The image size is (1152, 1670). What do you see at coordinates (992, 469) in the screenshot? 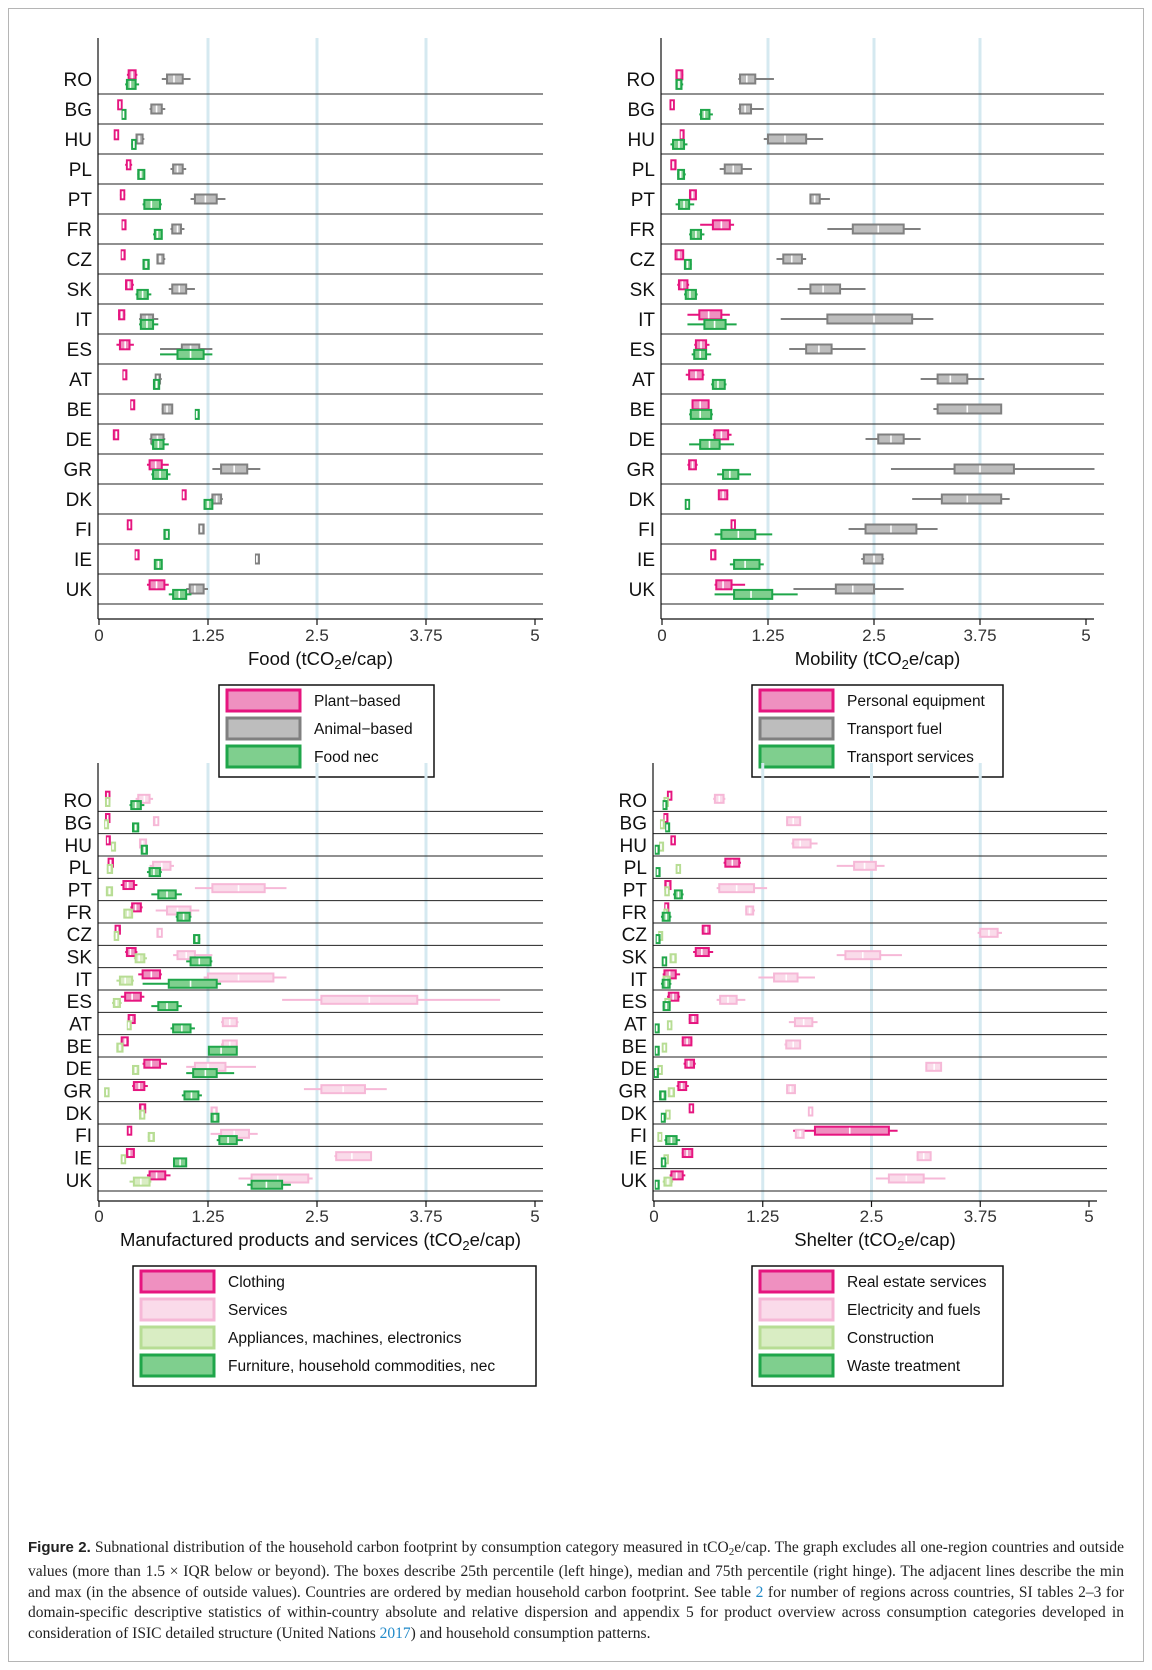
I see `box-transport-fuel-gr` at bounding box center [992, 469].